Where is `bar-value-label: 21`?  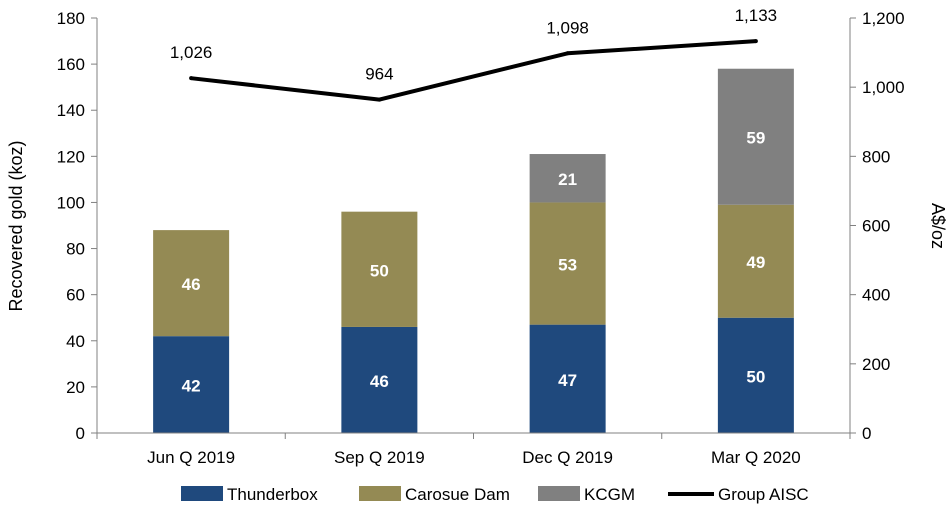 bar-value-label: 21 is located at coordinates (567, 179).